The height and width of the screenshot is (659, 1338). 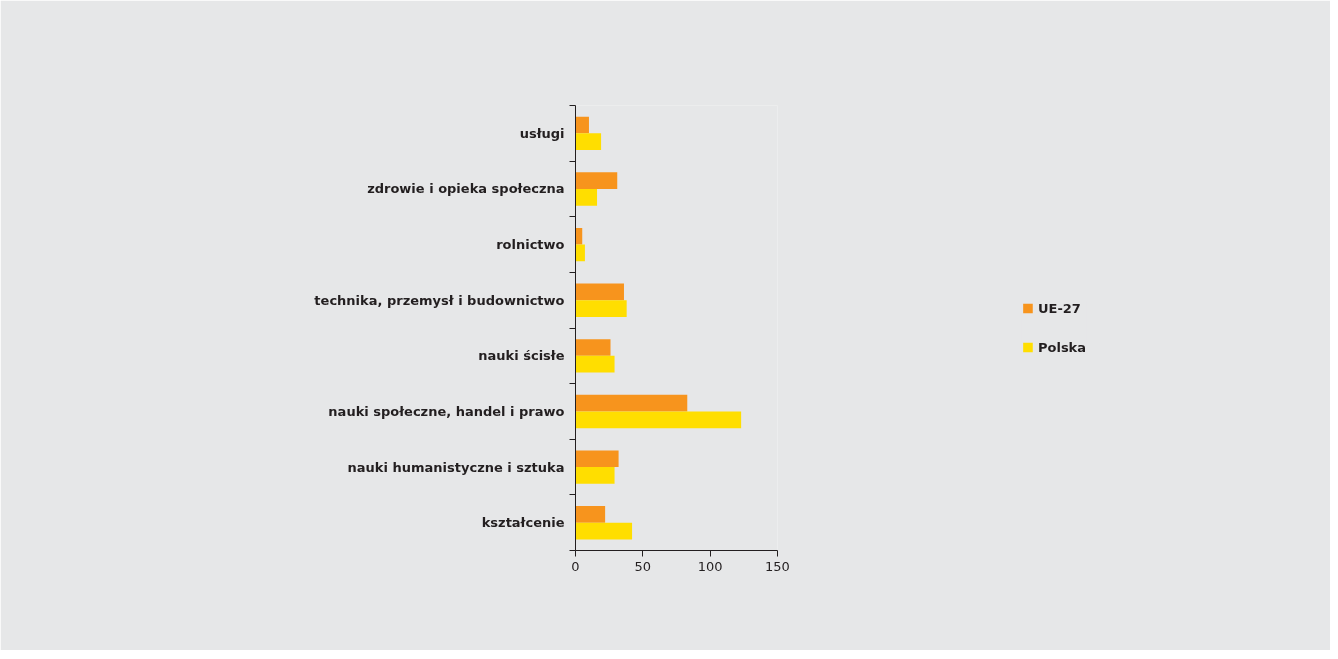 I want to click on x-tick-label: 150, so click(x=777, y=566).